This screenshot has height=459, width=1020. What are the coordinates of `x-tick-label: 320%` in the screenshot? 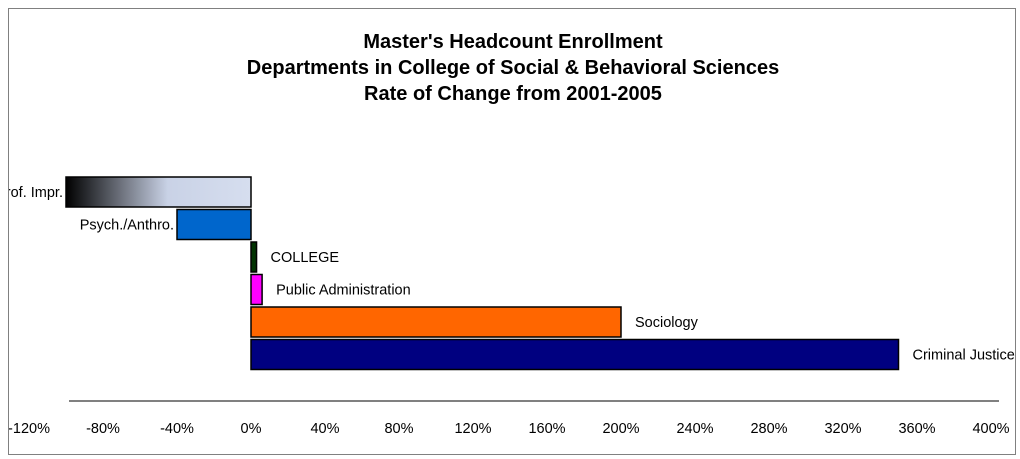 It's located at (842, 429).